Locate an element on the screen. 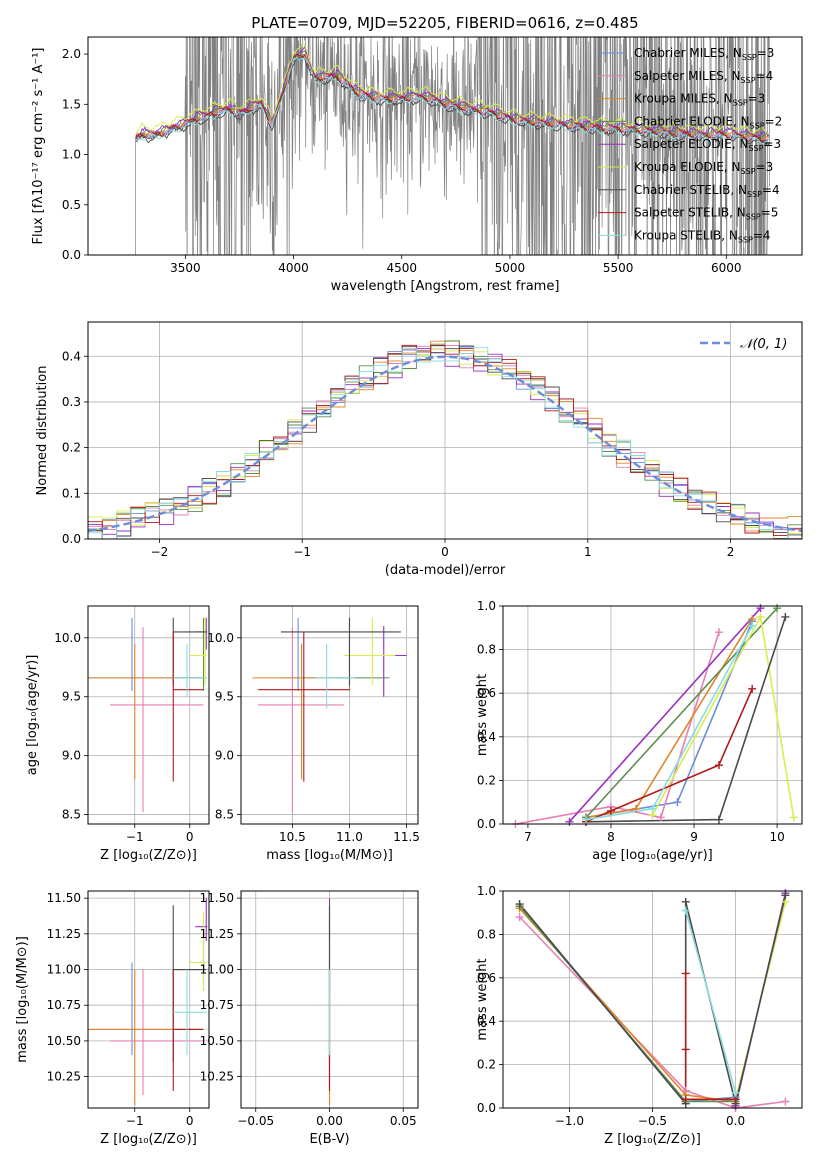 The height and width of the screenshot is (1170, 819). y-tick-label: 1.0 is located at coordinates (486, 891).